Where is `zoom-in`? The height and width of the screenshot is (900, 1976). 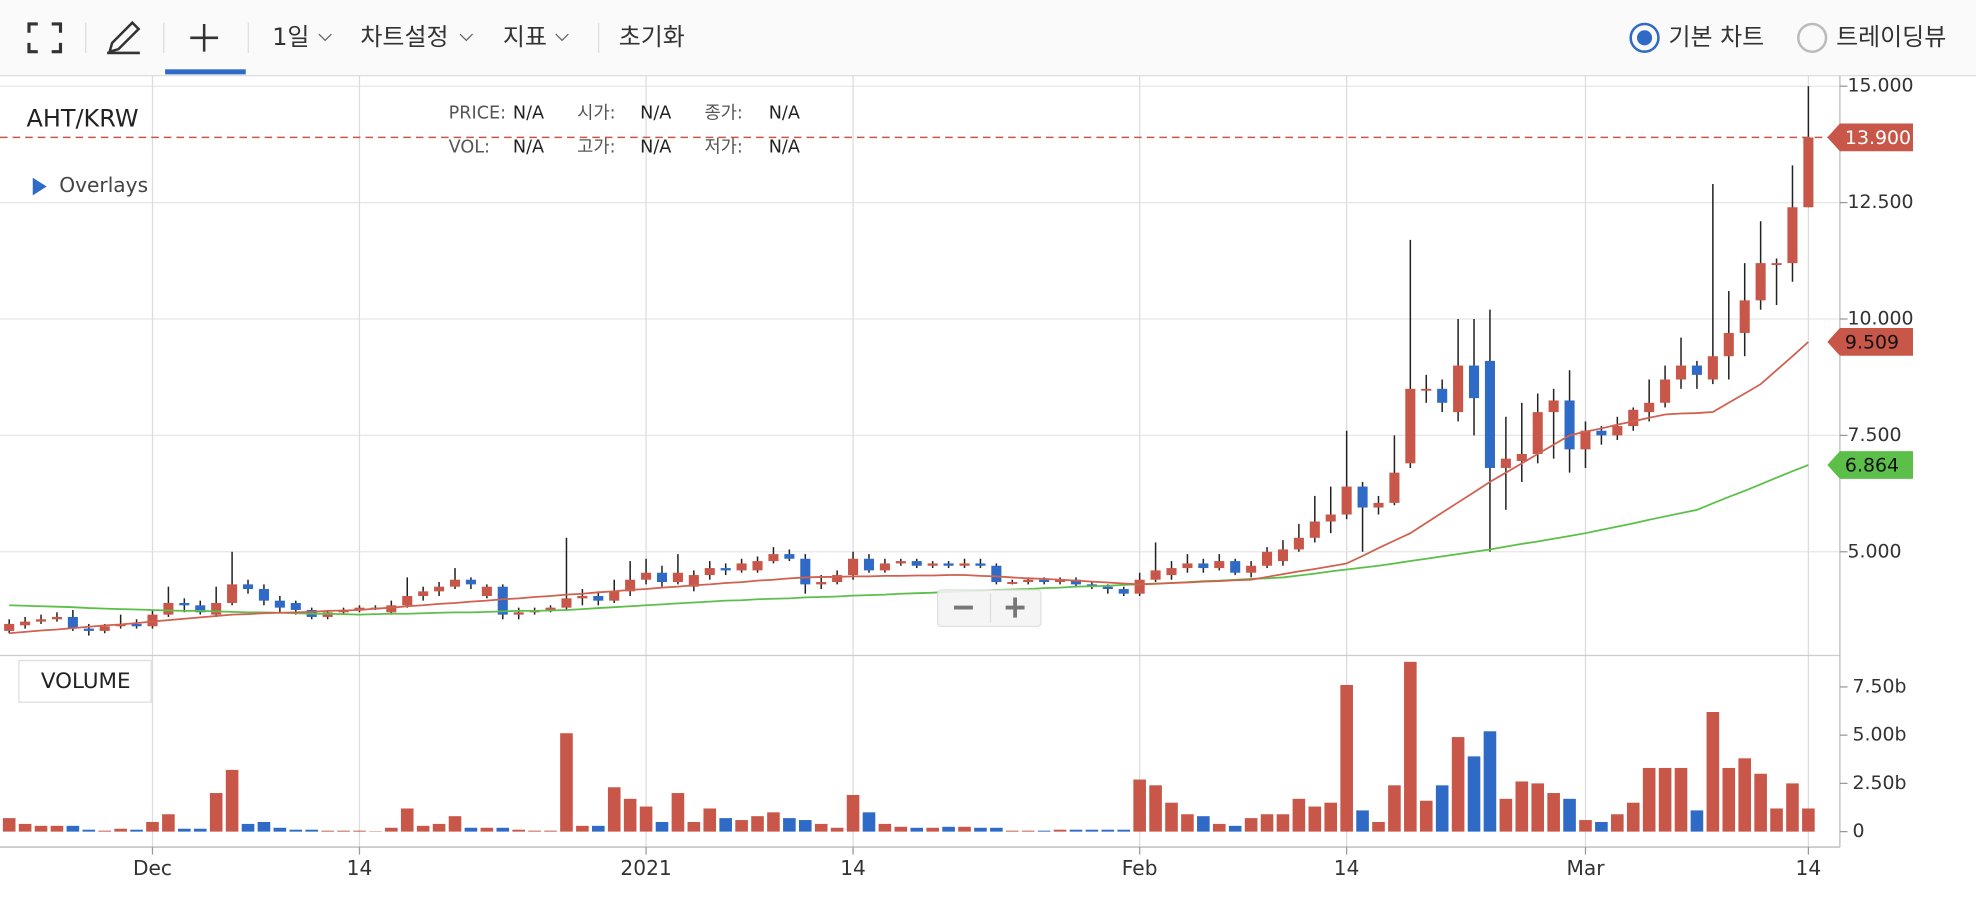 zoom-in is located at coordinates (1015, 607).